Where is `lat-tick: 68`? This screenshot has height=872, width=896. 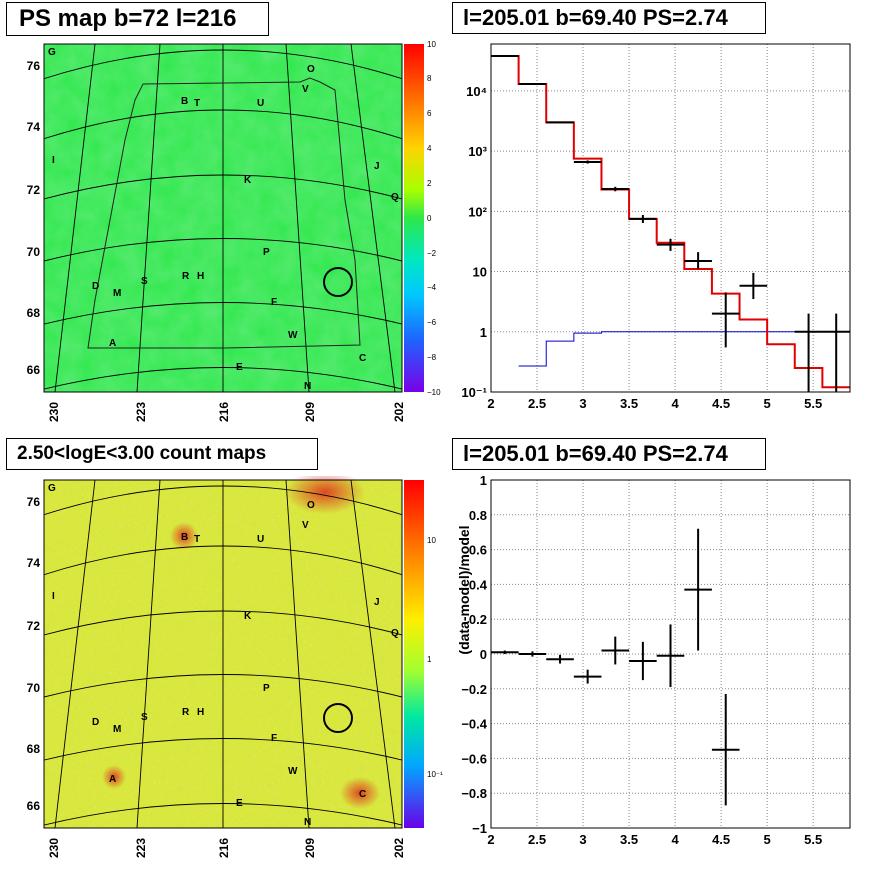 lat-tick: 68 is located at coordinates (34, 313).